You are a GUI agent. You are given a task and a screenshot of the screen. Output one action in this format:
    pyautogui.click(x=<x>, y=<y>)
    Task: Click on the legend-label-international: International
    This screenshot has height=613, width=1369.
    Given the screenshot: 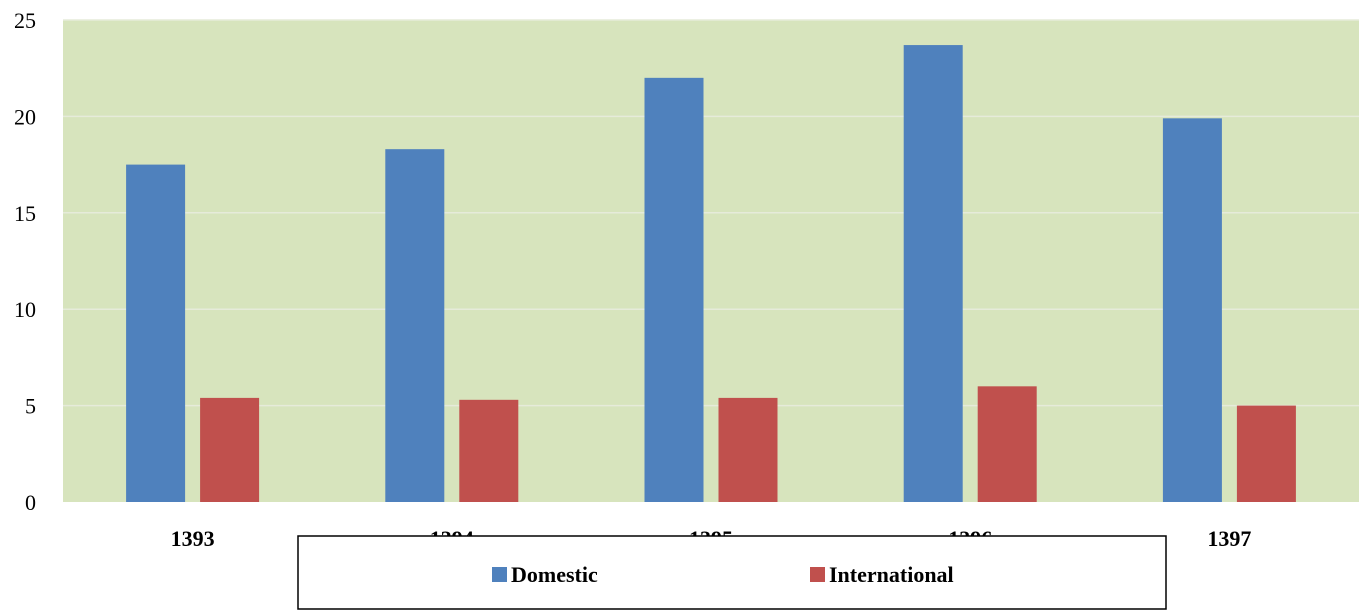 What is the action you would take?
    pyautogui.click(x=891, y=574)
    